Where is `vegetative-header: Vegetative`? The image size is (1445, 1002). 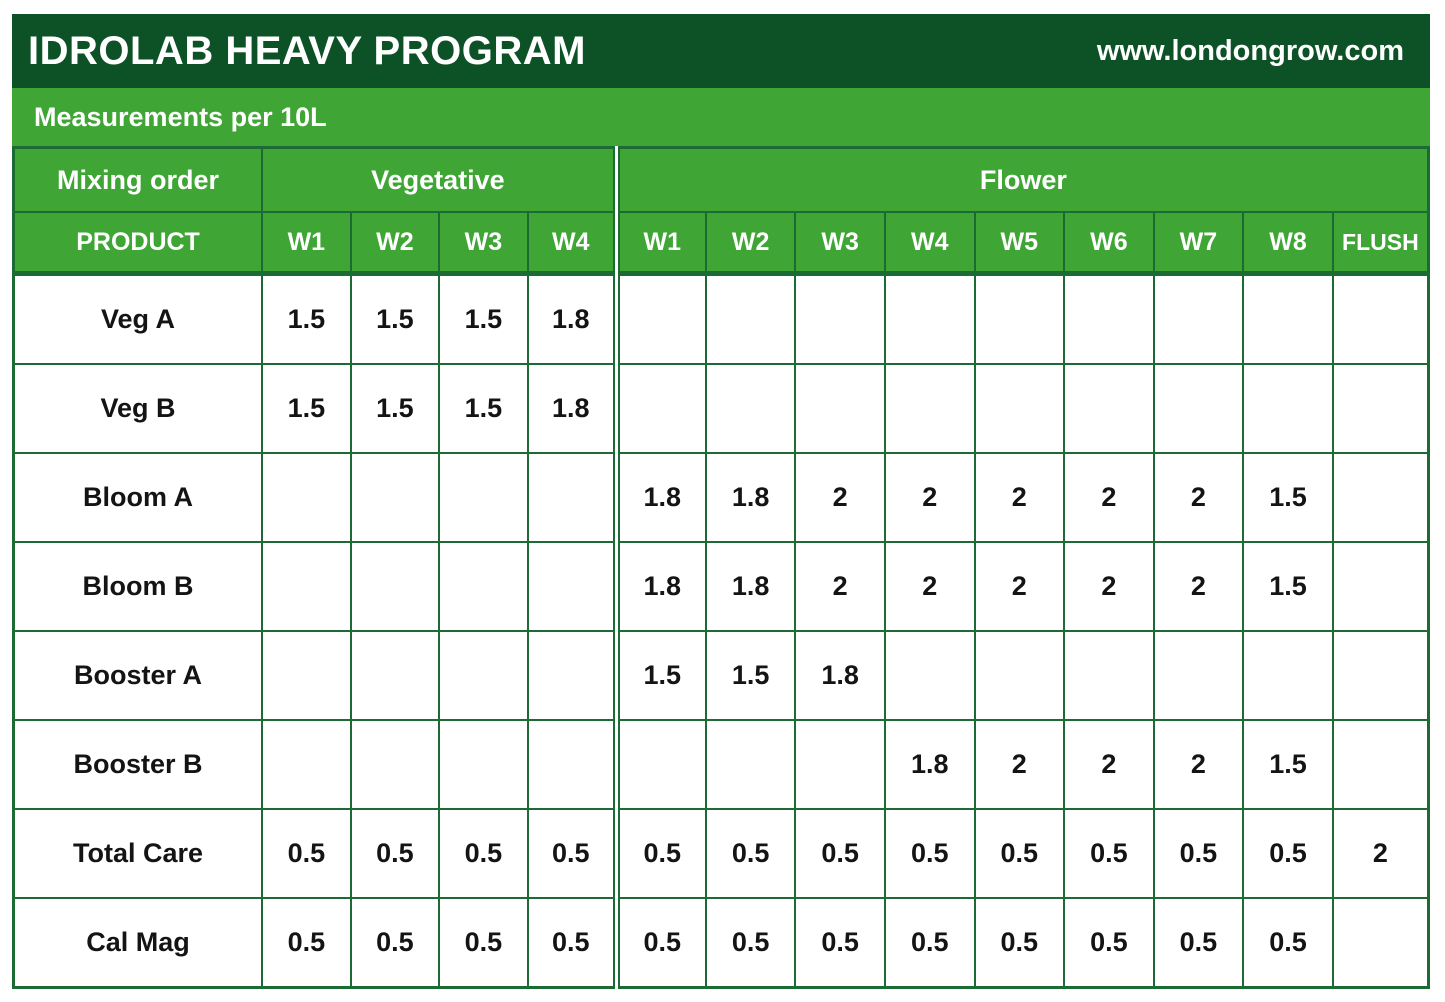
vegetative-header: Vegetative is located at coordinates (439, 179).